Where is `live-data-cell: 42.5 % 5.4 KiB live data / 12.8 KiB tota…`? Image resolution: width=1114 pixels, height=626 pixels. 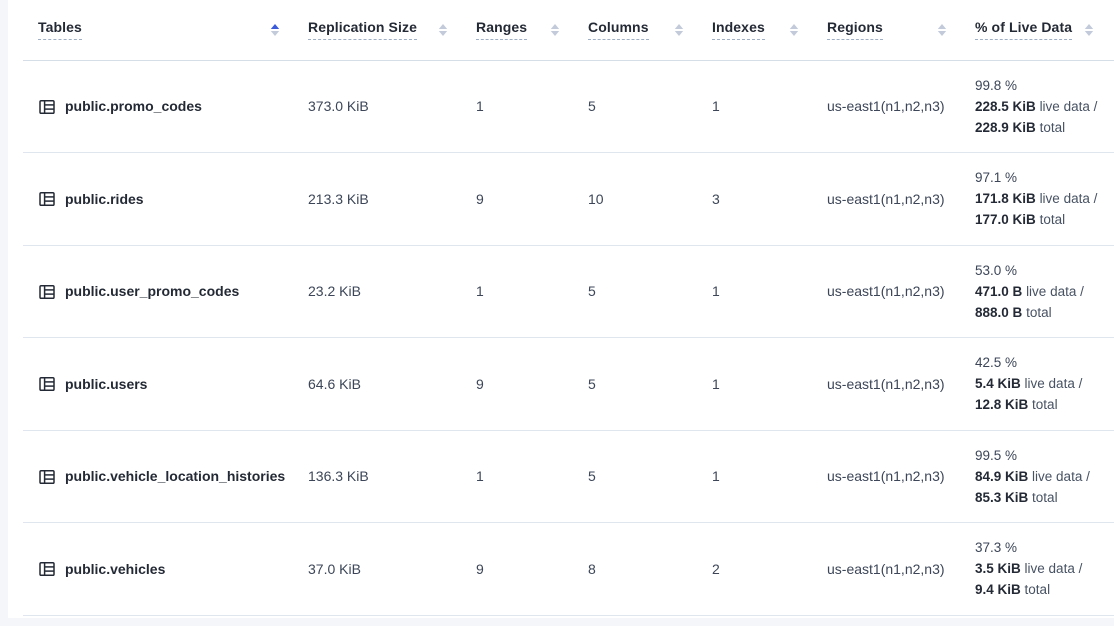
live-data-cell: 42.5 % 5.4 KiB live data / 12.8 KiB tota… is located at coordinates (1040, 384).